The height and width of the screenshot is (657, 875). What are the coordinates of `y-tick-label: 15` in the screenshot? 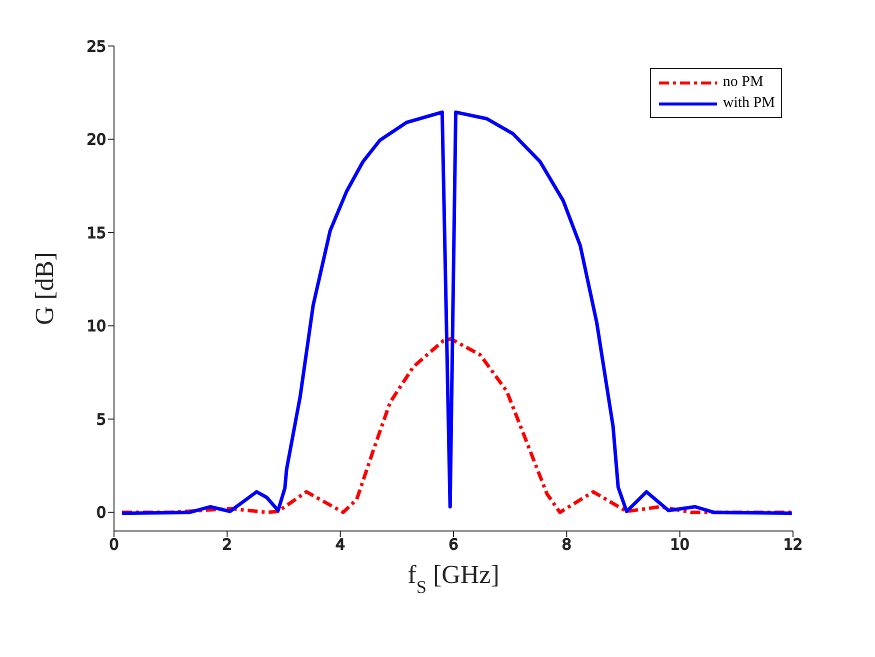 It's located at (96, 233).